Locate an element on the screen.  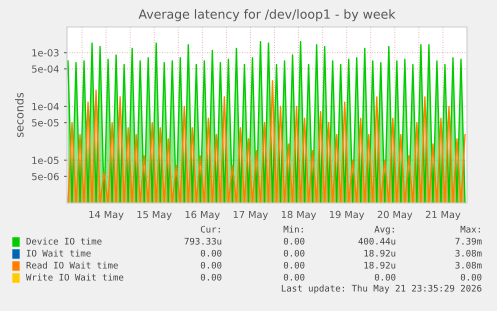
text: Avg: is located at coordinates (384, 230).